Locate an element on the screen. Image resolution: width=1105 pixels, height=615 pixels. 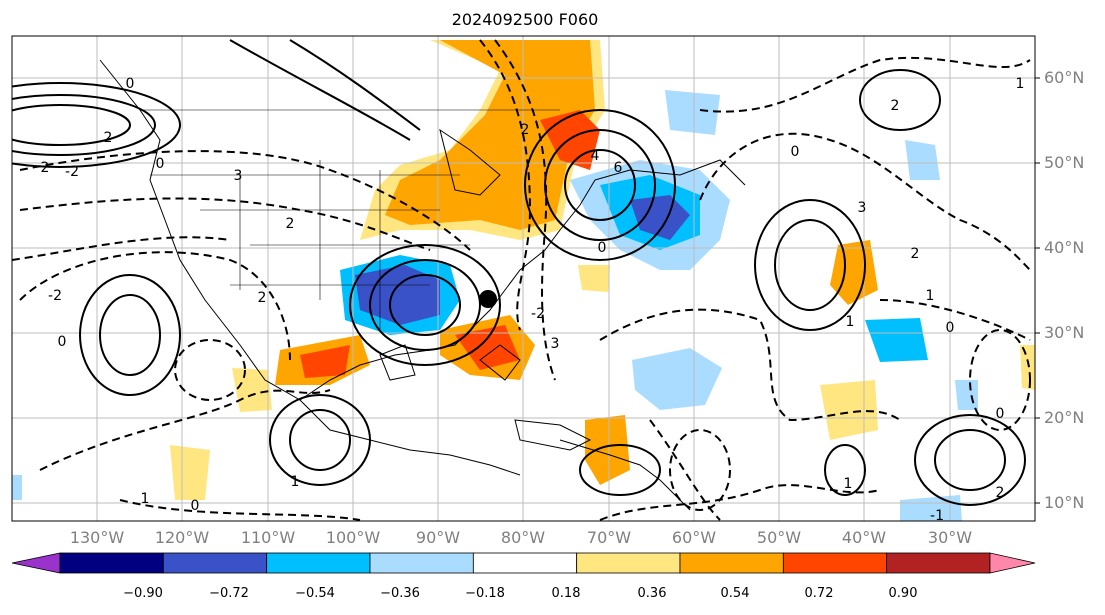
map-title: 2024092500 F060 is located at coordinates (525, 19).